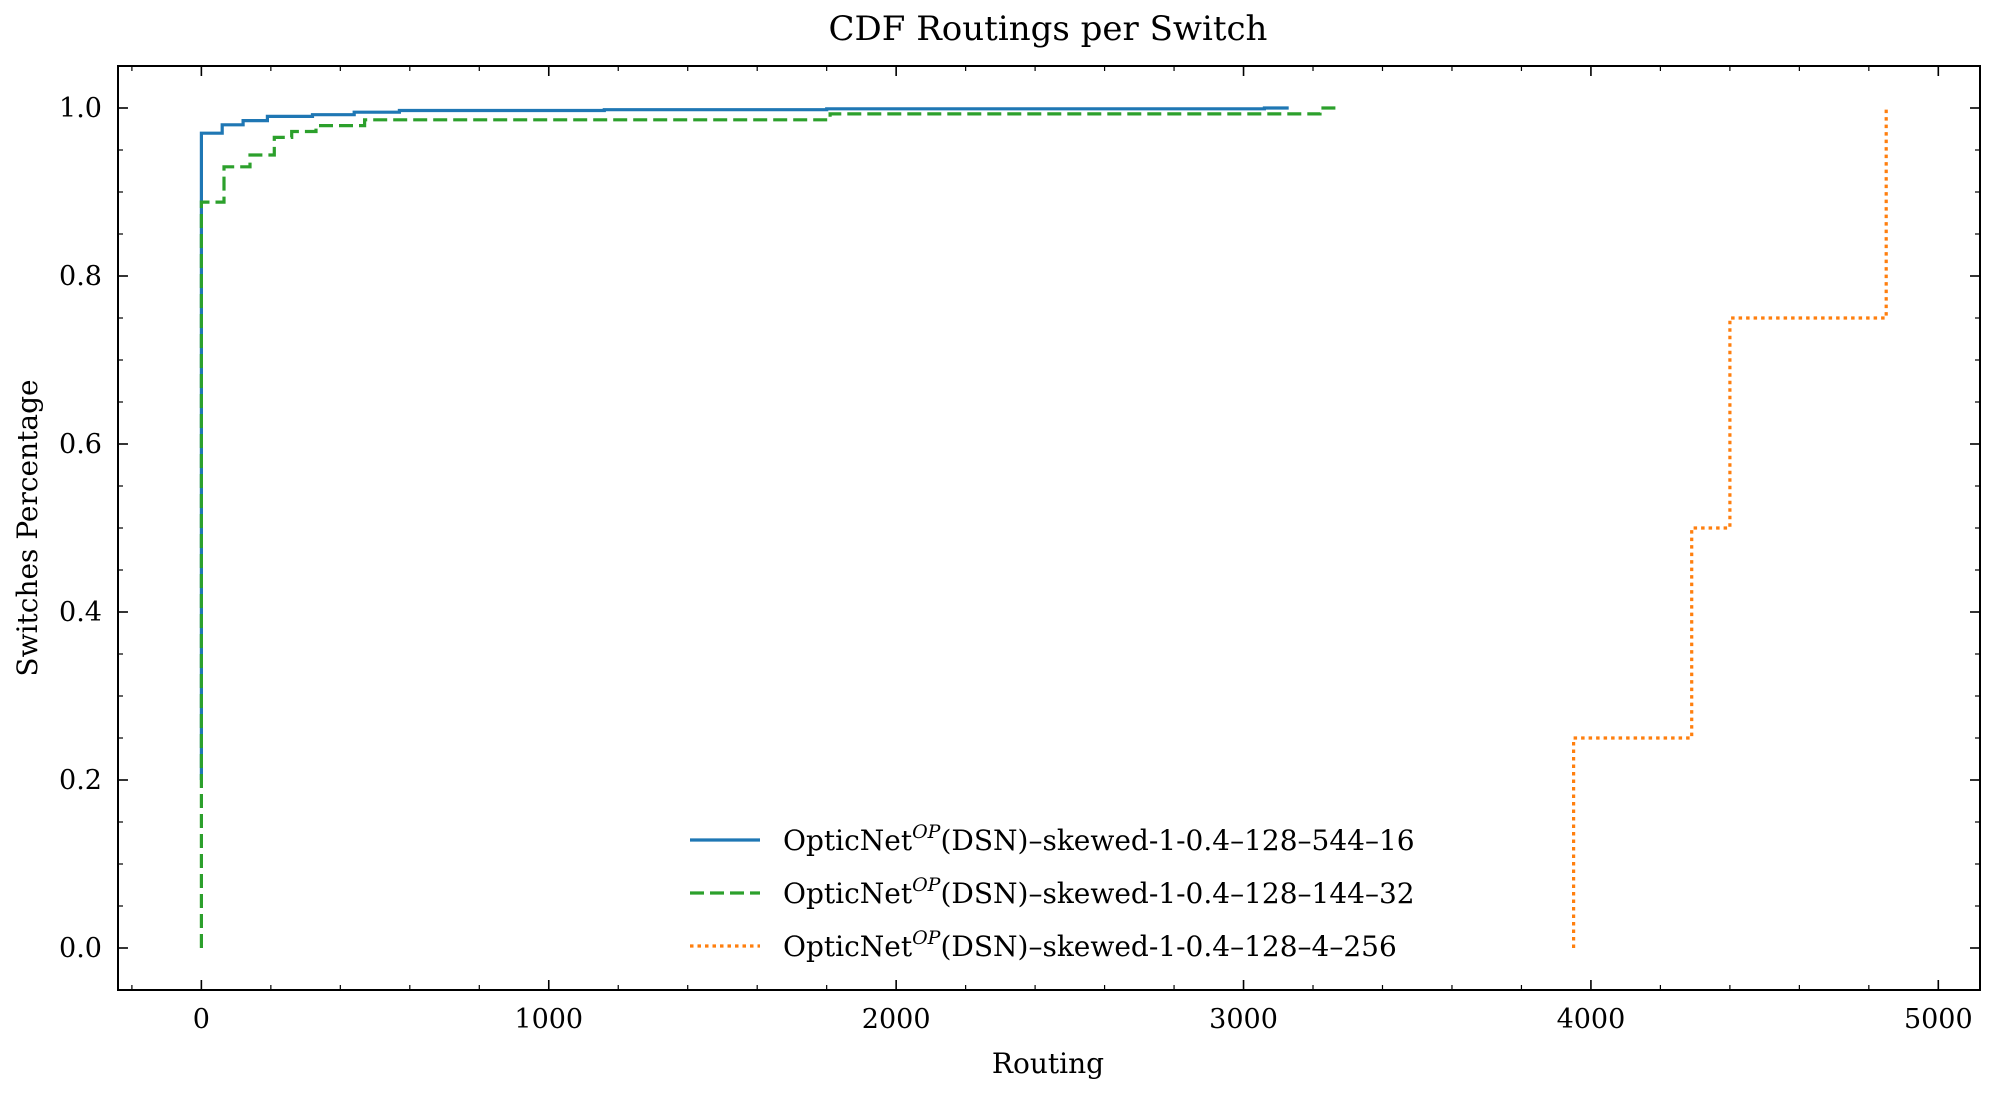 The width and height of the screenshot is (1993, 1096). Describe the element at coordinates (1048, 1063) in the screenshot. I see `x-axis-label: Routing` at that location.